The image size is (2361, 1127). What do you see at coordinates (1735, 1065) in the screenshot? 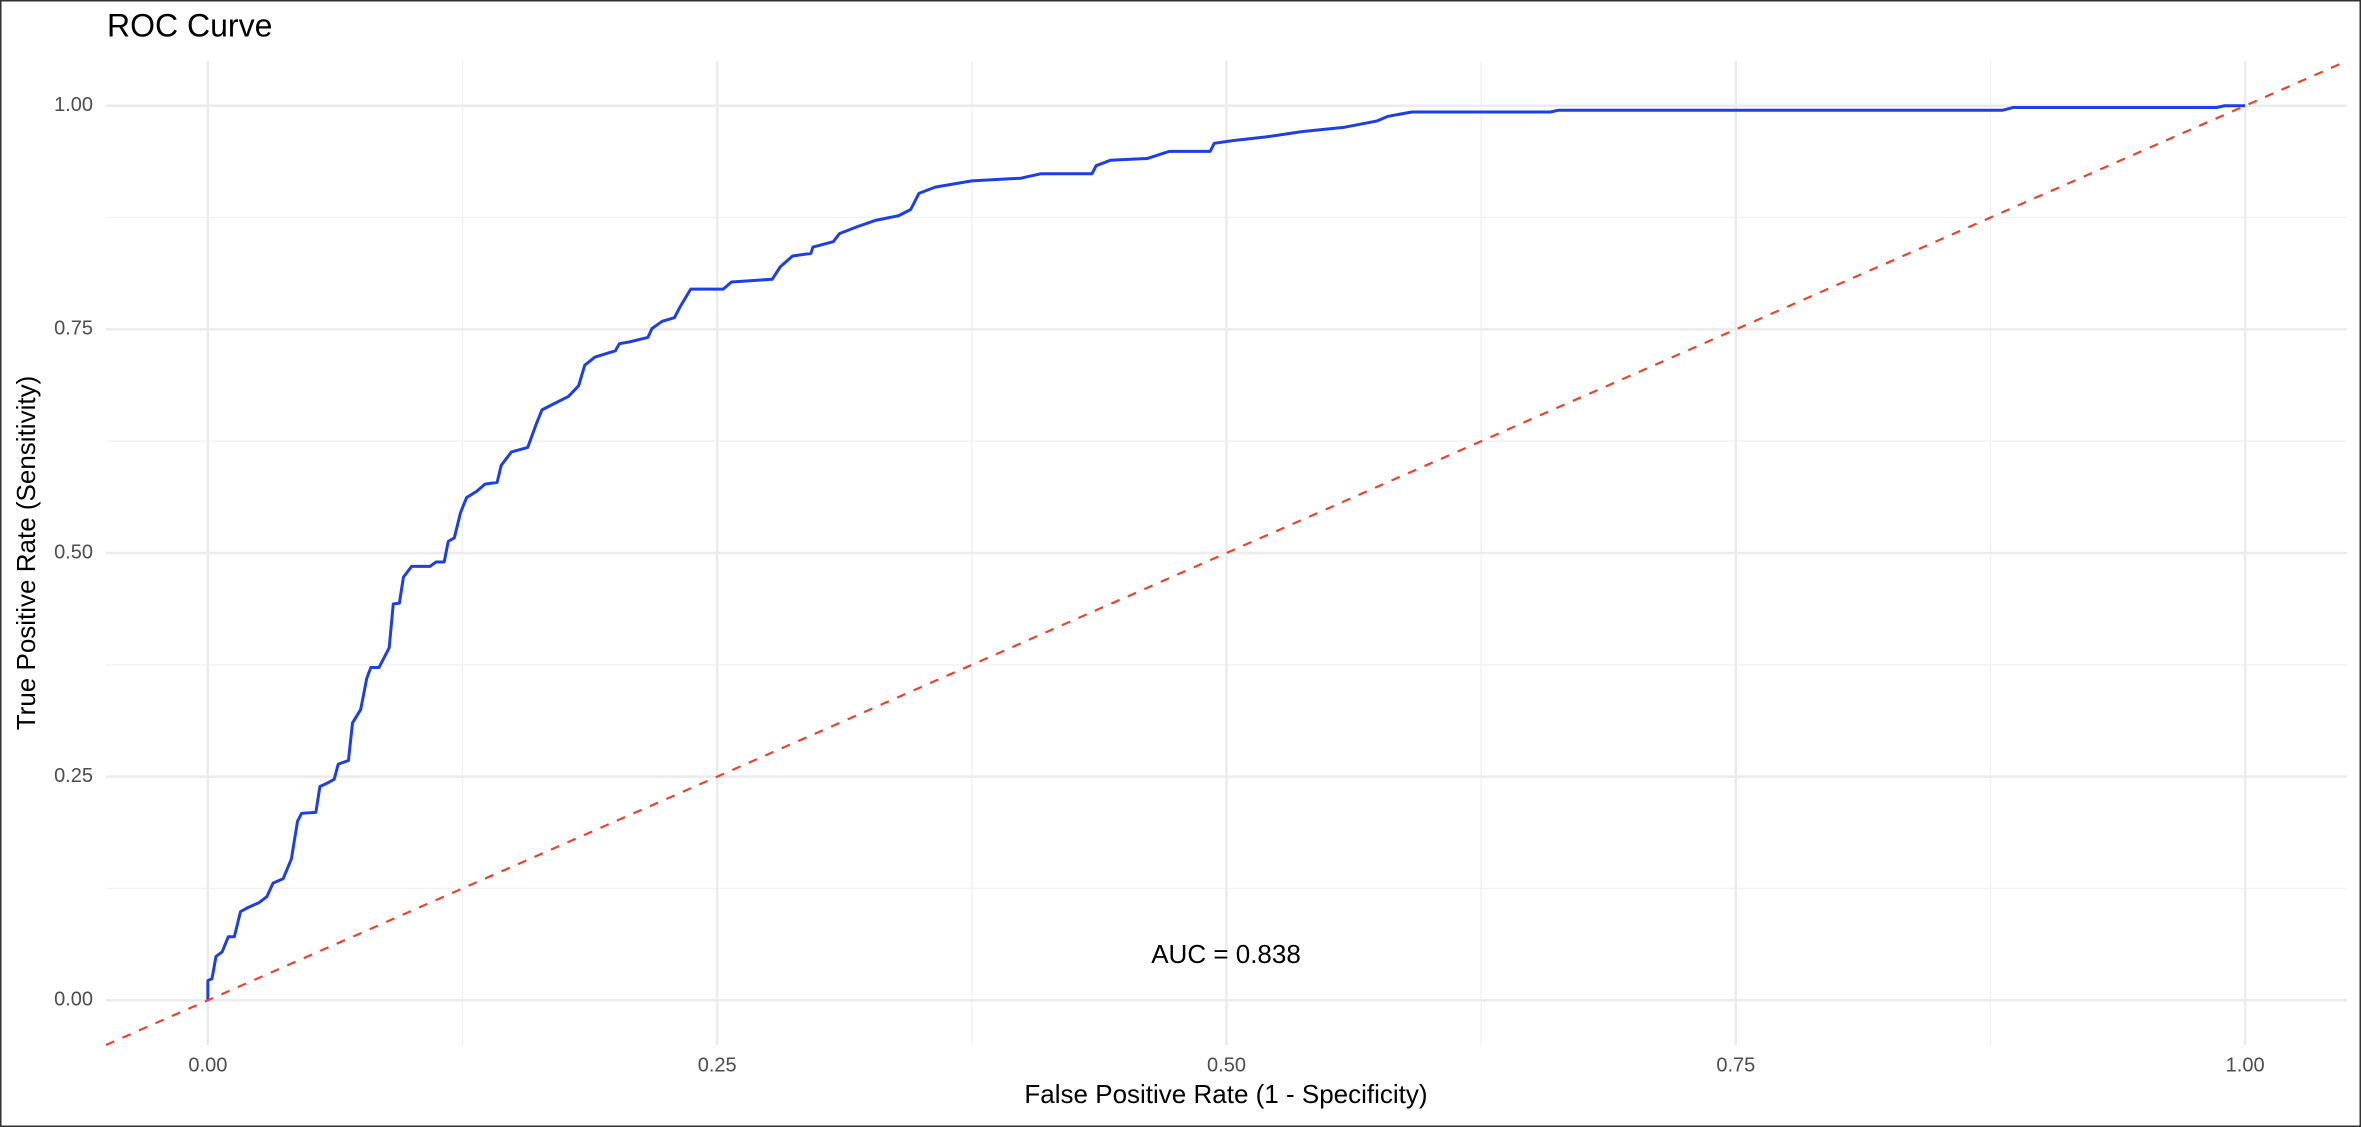
I see `x-tick-label: 0.75` at bounding box center [1735, 1065].